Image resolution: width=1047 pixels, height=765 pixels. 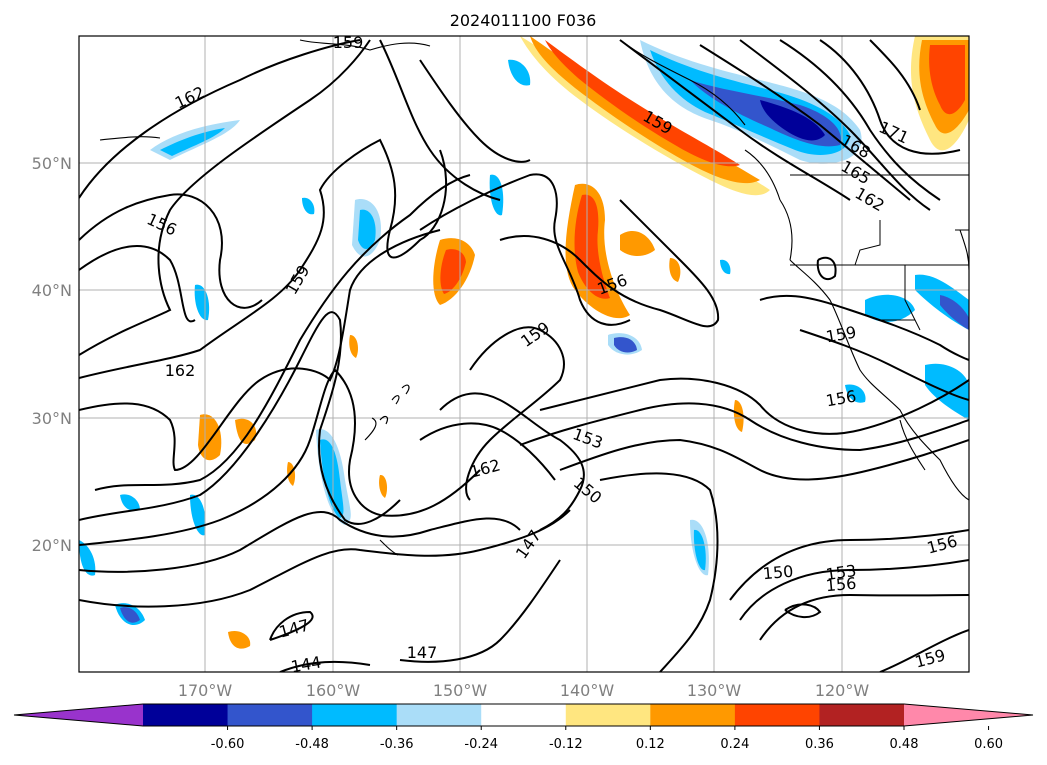 What do you see at coordinates (333, 690) in the screenshot?
I see `lon-label: 160°W` at bounding box center [333, 690].